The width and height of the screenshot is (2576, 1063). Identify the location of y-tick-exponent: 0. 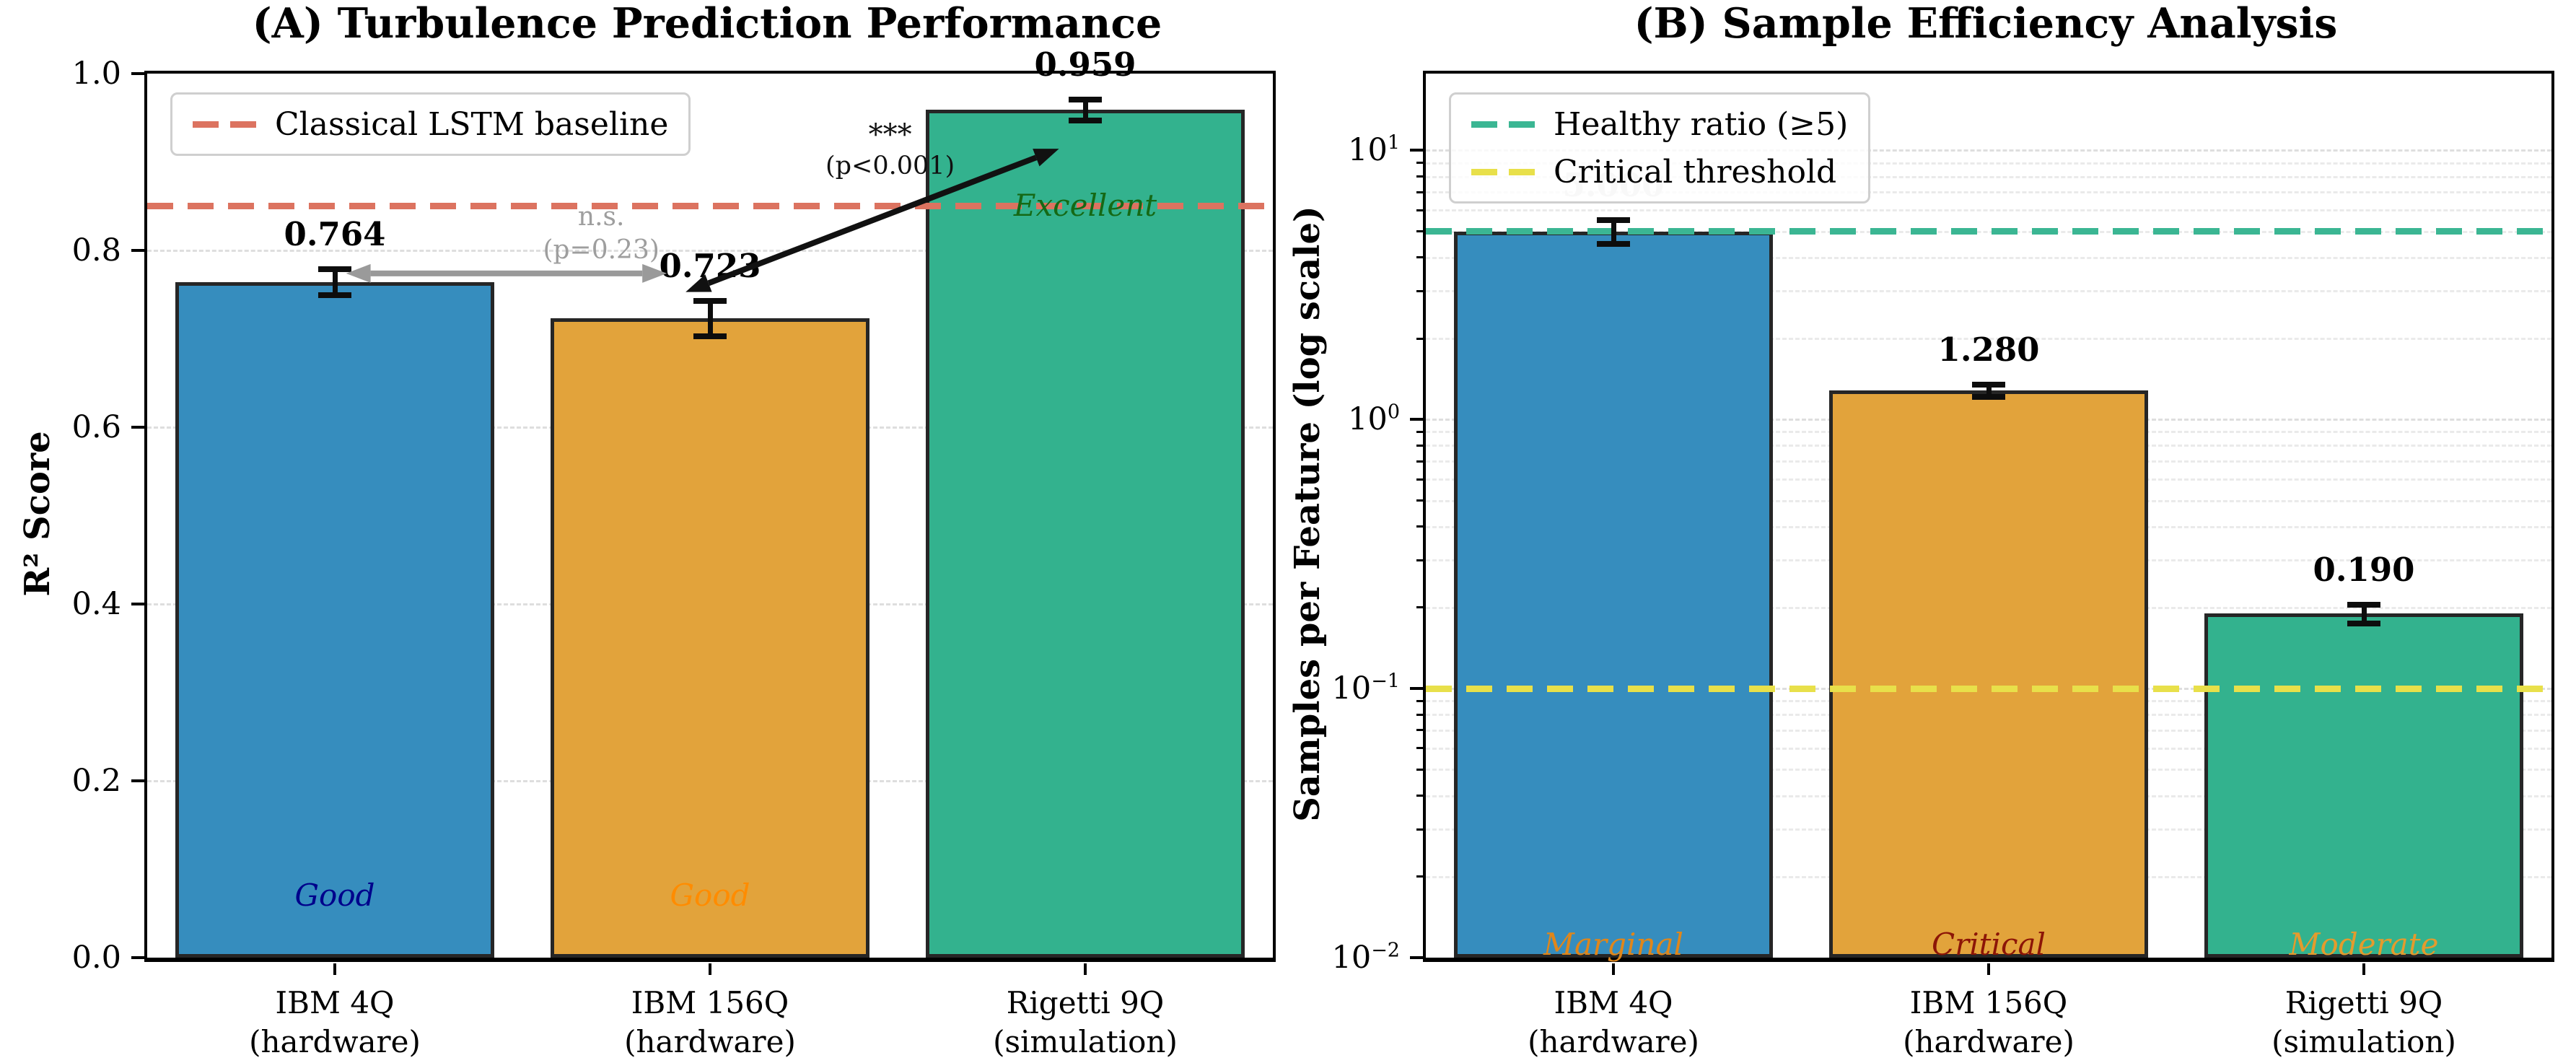
(1393, 412).